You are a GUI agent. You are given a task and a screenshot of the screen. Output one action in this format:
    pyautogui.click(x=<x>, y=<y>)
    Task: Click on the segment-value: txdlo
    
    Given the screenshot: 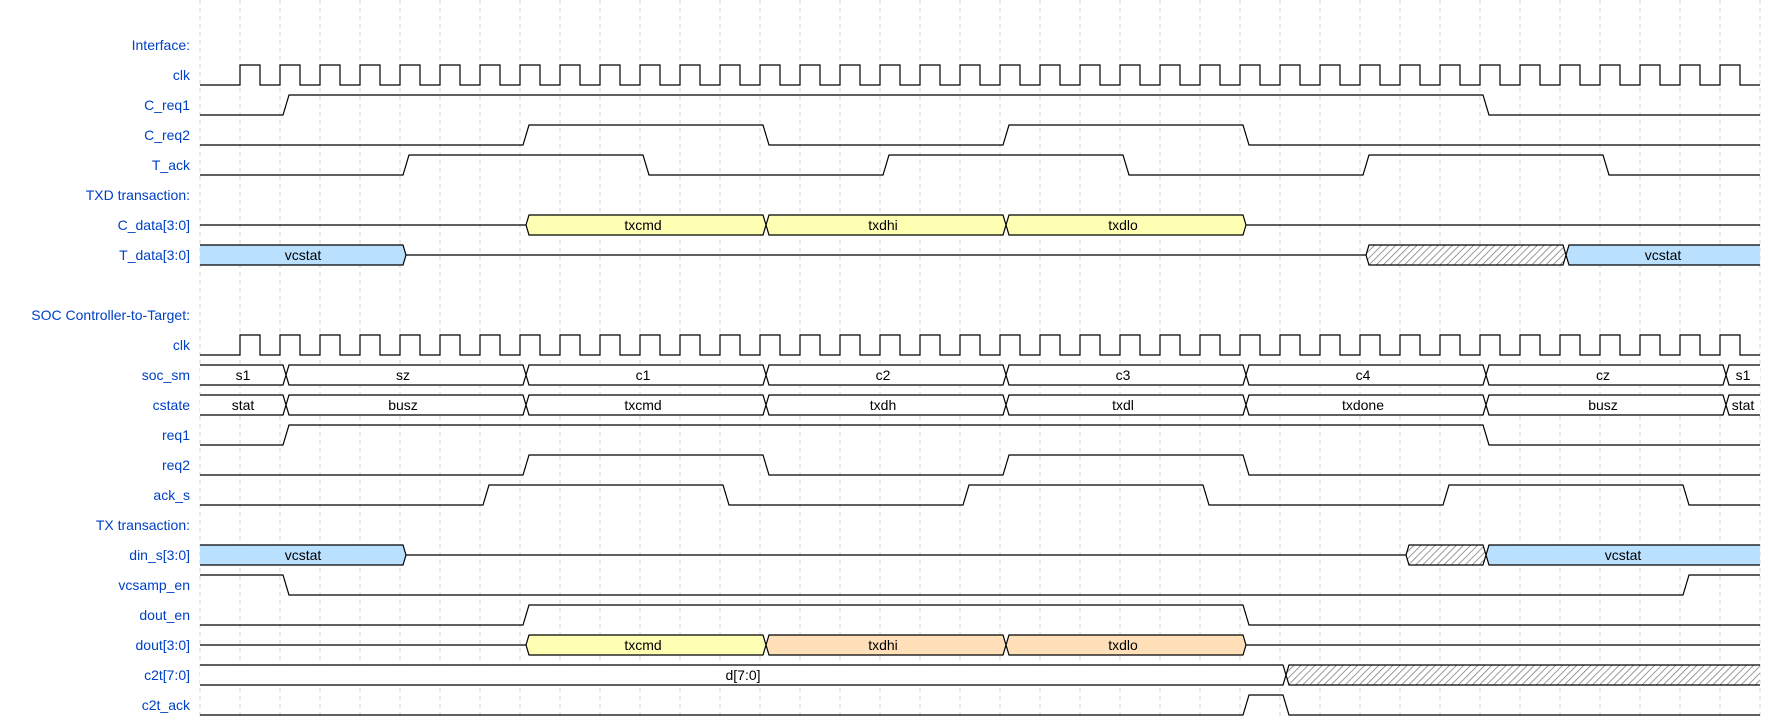 What is the action you would take?
    pyautogui.click(x=1123, y=645)
    